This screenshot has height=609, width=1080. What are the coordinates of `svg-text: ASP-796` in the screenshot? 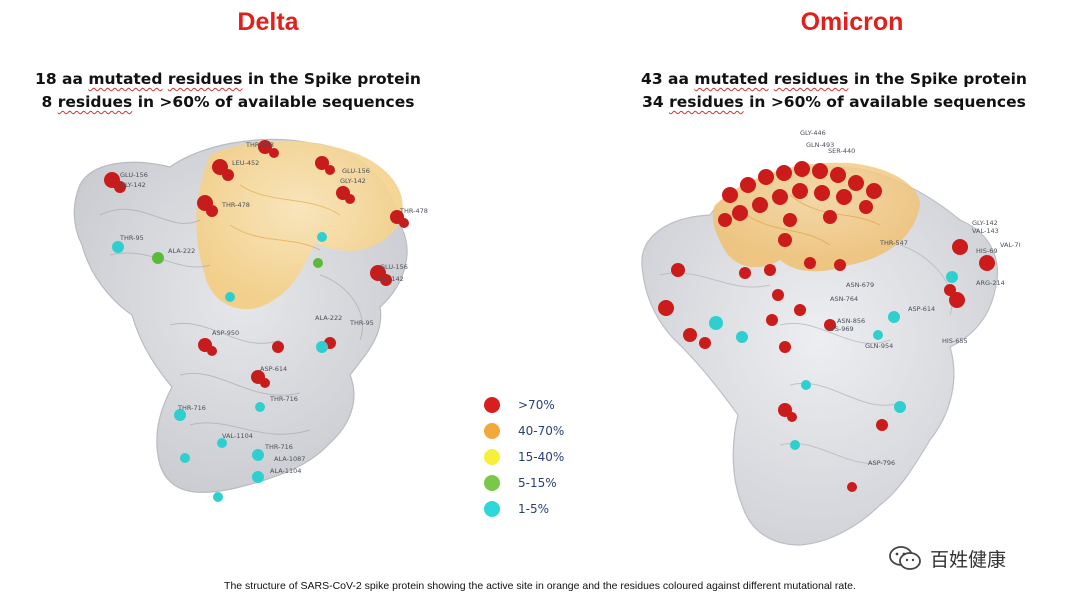 It's located at (881, 463).